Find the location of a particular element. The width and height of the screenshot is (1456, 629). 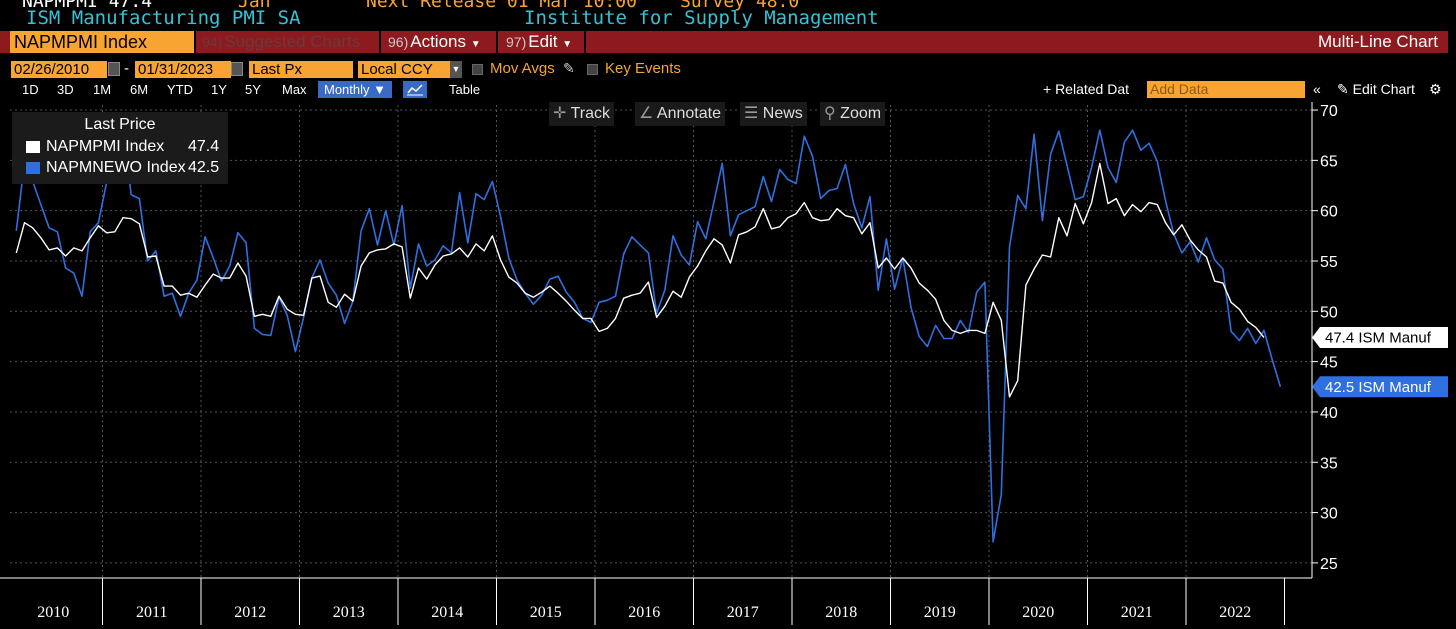

x-tick-label: 2014 is located at coordinates (447, 612).